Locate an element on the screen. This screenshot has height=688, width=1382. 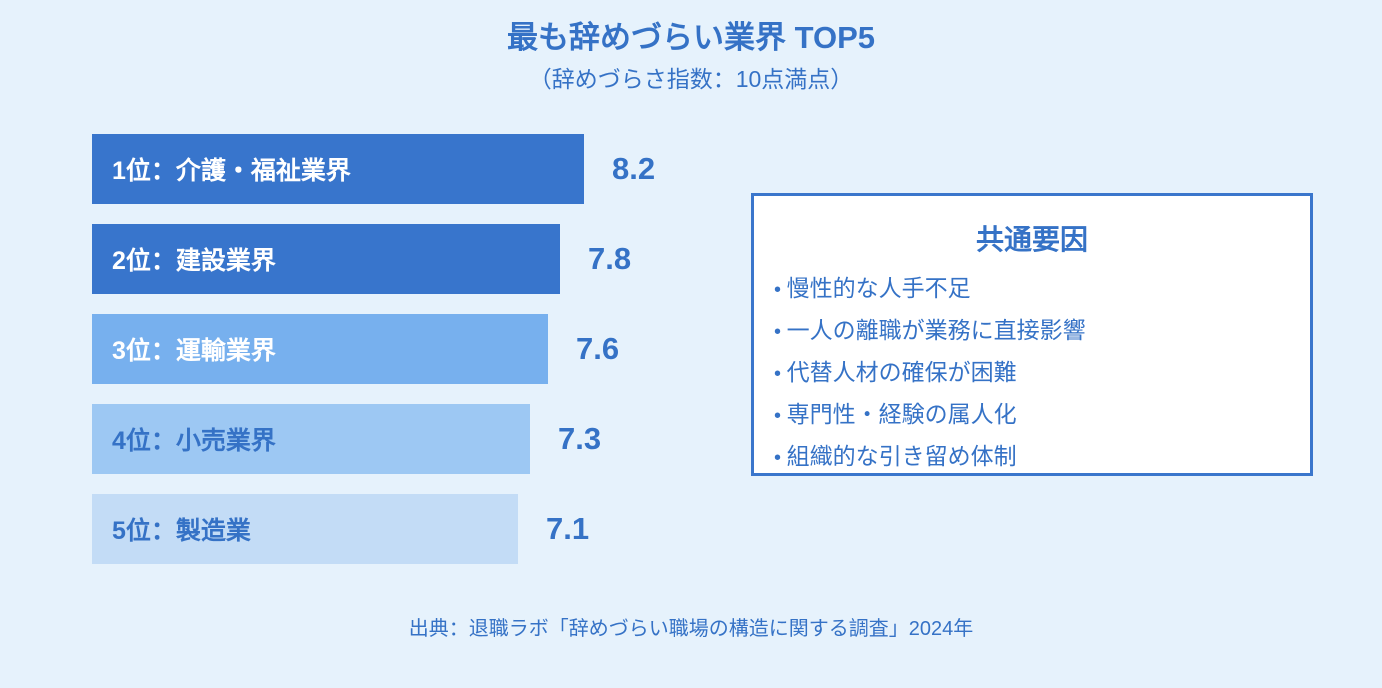
bar-label: 3位：運輸業界 is located at coordinates (194, 351).